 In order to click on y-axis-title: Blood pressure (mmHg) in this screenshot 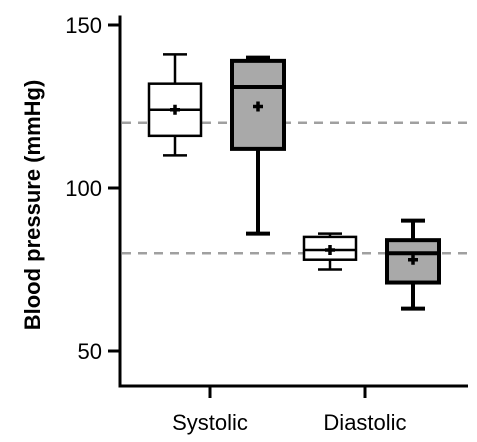, I will do `click(32, 205)`.